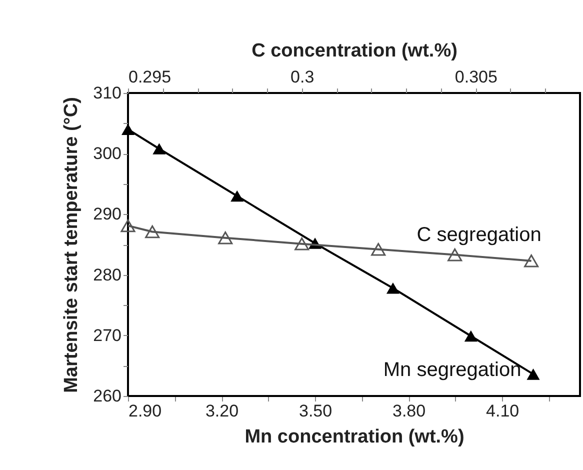 Image resolution: width=583 pixels, height=470 pixels. Describe the element at coordinates (107, 214) in the screenshot. I see `y-tick-label: 290` at that location.